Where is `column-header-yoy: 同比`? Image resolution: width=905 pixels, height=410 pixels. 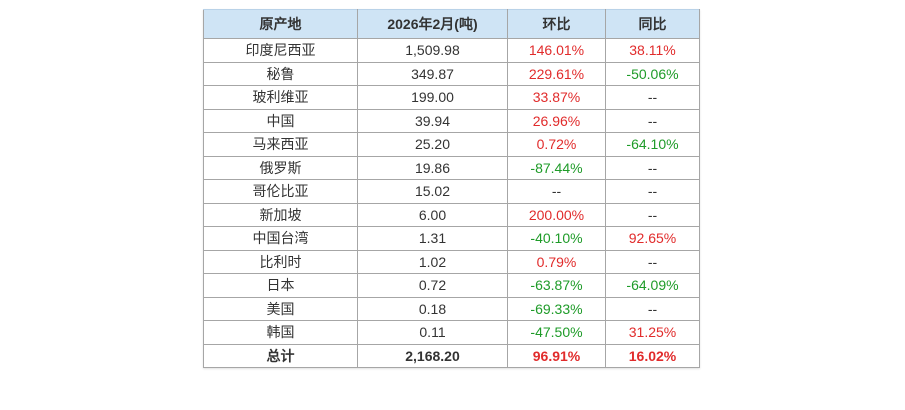
column-header-yoy: 同比 is located at coordinates (652, 24).